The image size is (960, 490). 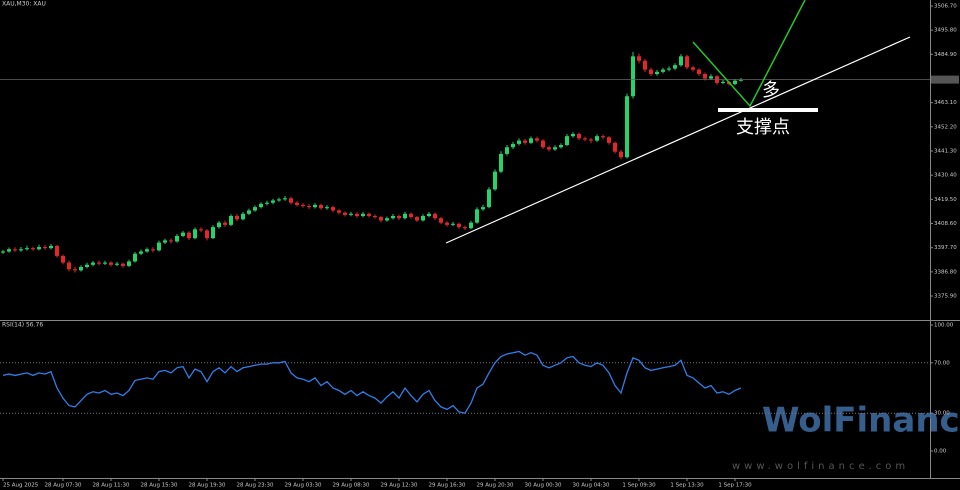 What do you see at coordinates (945, 152) in the screenshot?
I see `y-tick-label: 3441.30` at bounding box center [945, 152].